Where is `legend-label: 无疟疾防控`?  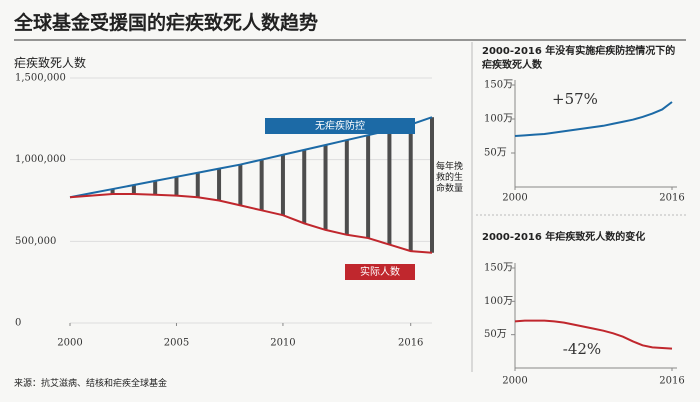
legend-label: 无疟疾防控 is located at coordinates (340, 125).